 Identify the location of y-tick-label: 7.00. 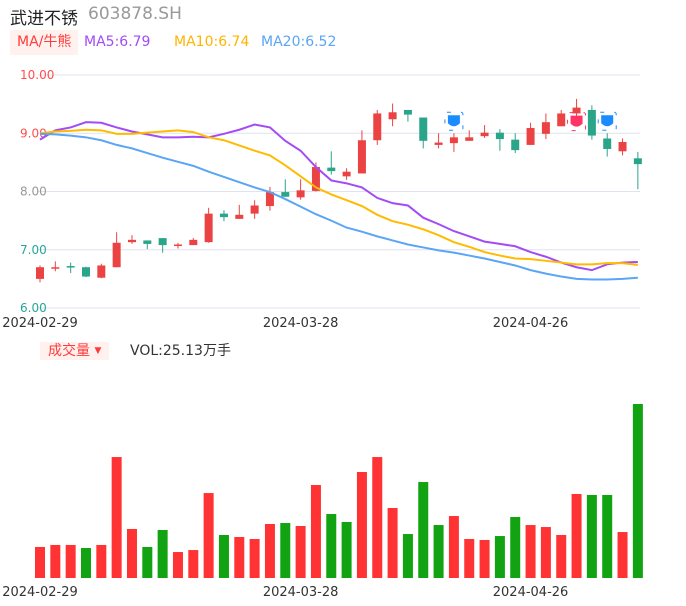
(33, 250).